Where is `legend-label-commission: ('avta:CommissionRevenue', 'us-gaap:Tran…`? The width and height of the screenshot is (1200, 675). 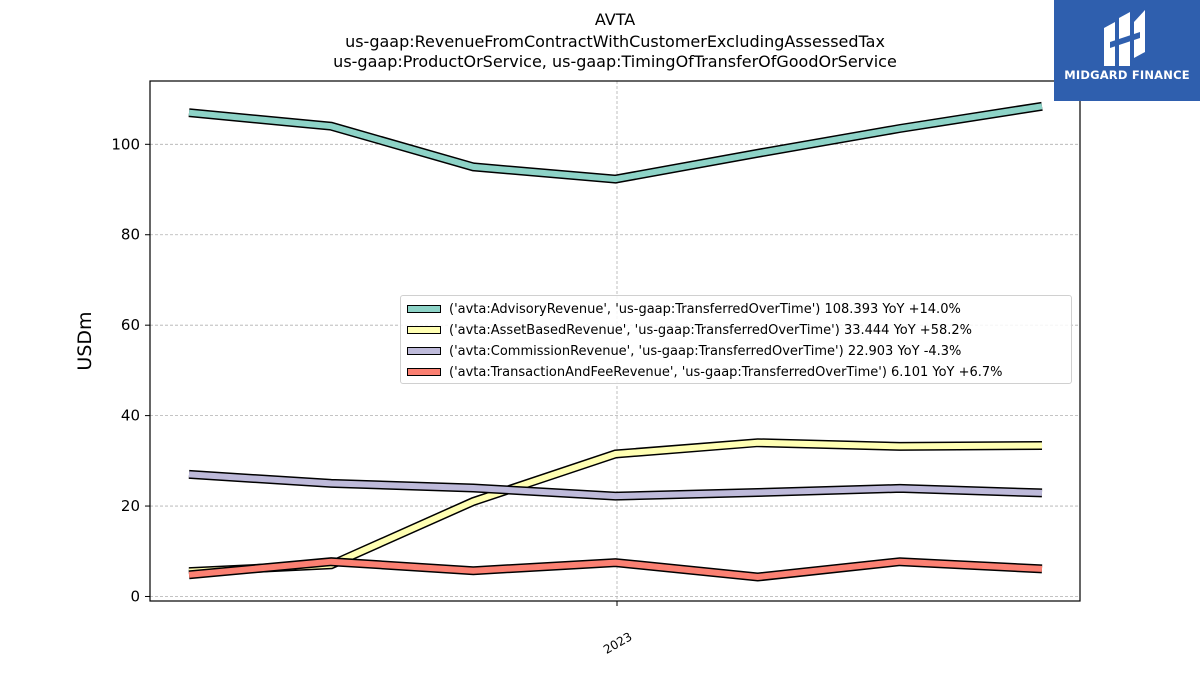
legend-label-commission: ('avta:CommissionRevenue', 'us-gaap:Tran… is located at coordinates (705, 351).